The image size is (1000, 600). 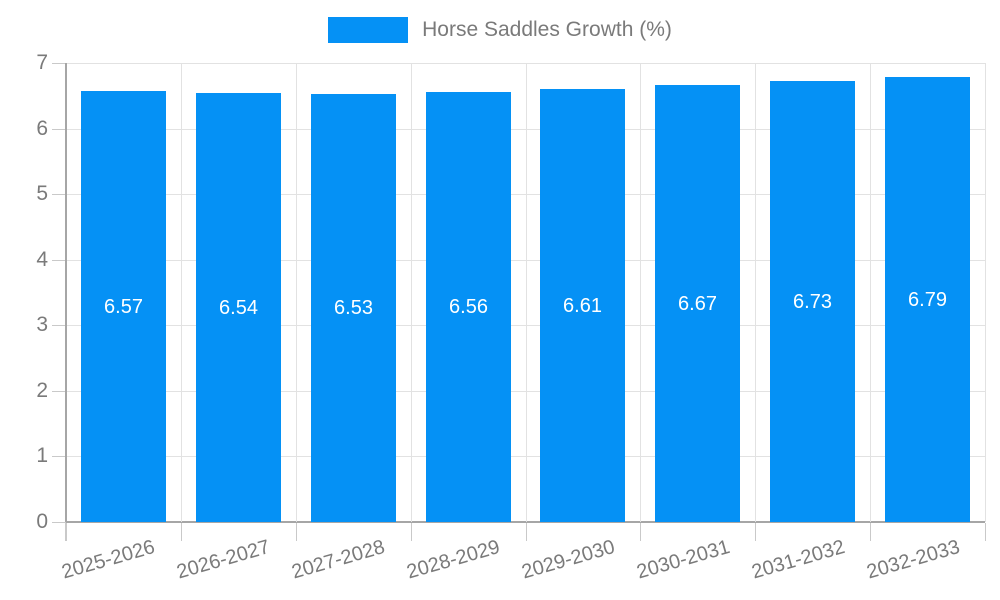 I want to click on legend: Horse Saddles Growth (%), so click(x=500, y=30).